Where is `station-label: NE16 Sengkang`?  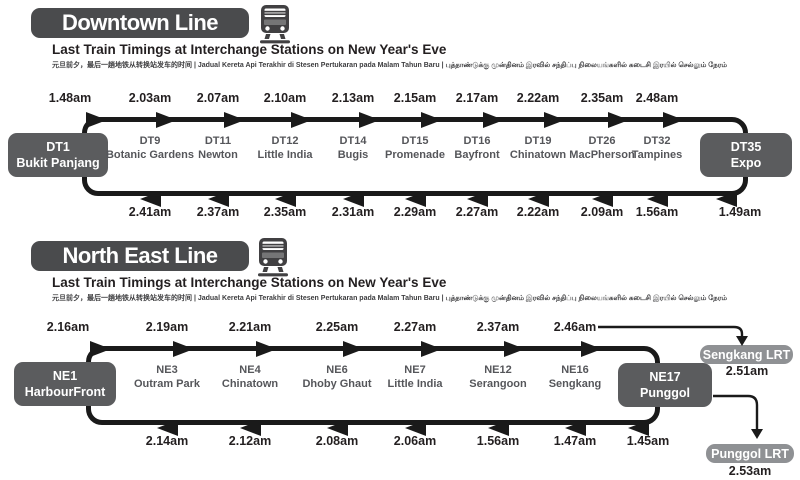 station-label: NE16 Sengkang is located at coordinates (575, 378).